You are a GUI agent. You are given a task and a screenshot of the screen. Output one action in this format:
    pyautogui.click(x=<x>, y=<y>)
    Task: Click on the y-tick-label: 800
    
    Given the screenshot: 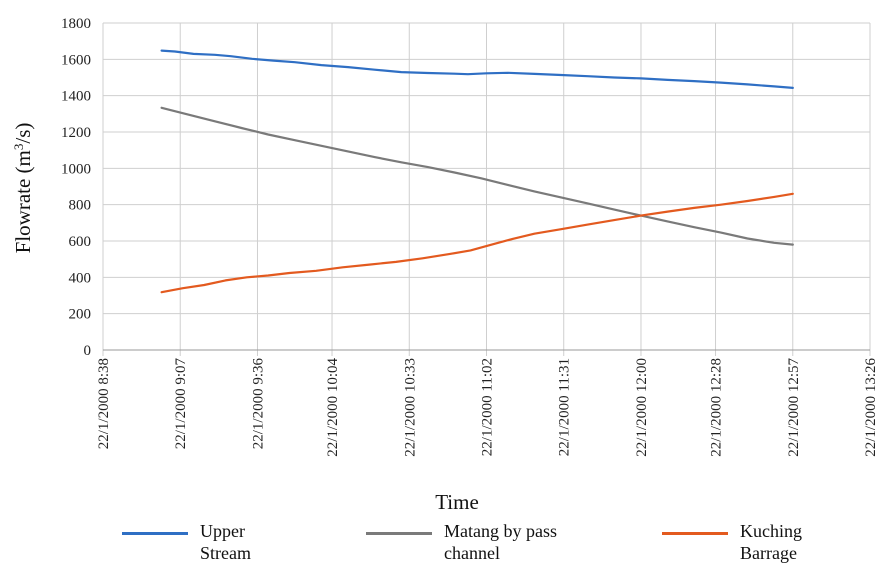 What is the action you would take?
    pyautogui.click(x=80, y=206)
    